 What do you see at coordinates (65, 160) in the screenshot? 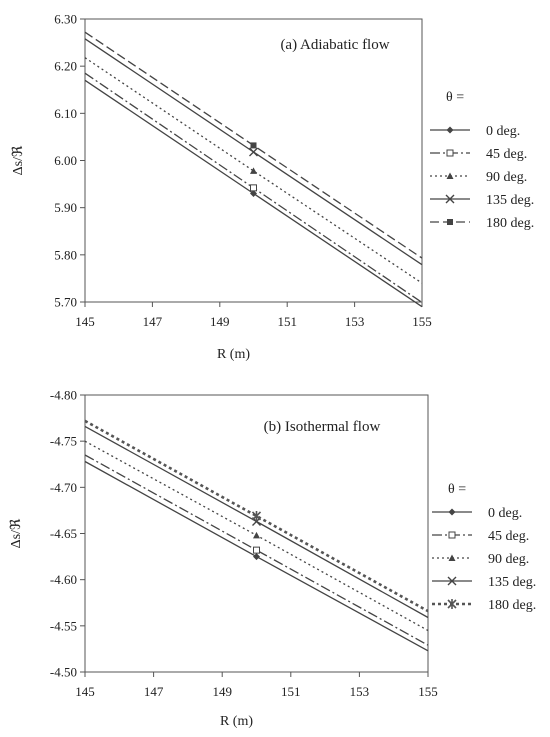
I see `y-tick-label: 6.00` at bounding box center [65, 160].